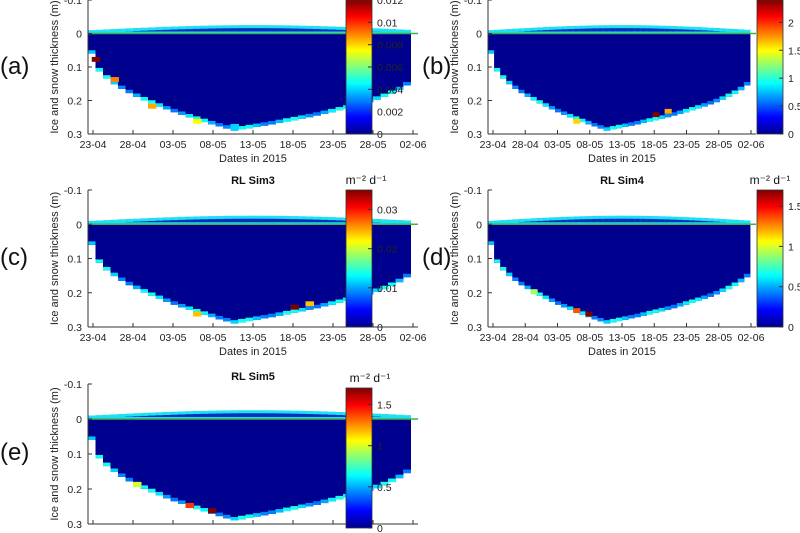 The width and height of the screenshot is (800, 533). I want to click on y-tick-label: 0.1, so click(474, 260).